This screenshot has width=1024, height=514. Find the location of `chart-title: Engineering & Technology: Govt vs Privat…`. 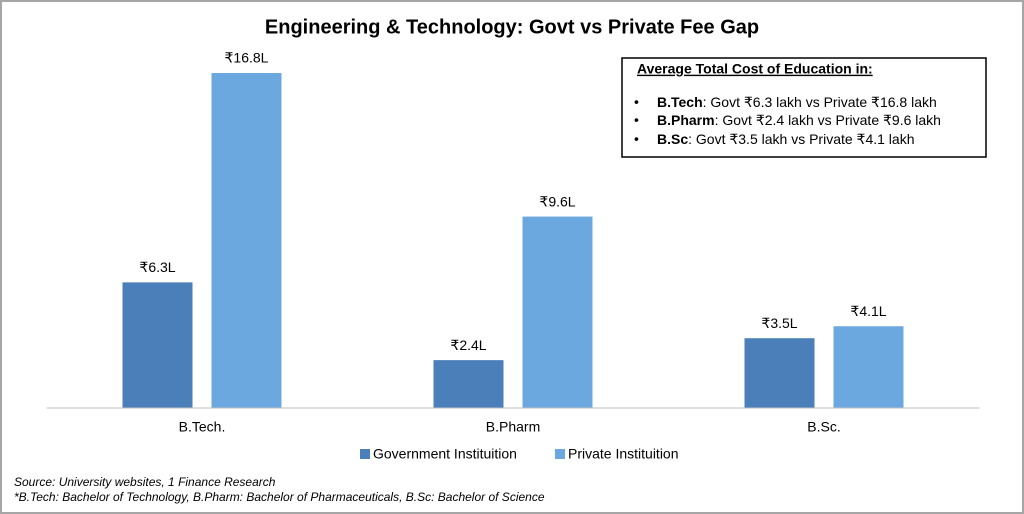

chart-title: Engineering & Technology: Govt vs Privat… is located at coordinates (512, 27).